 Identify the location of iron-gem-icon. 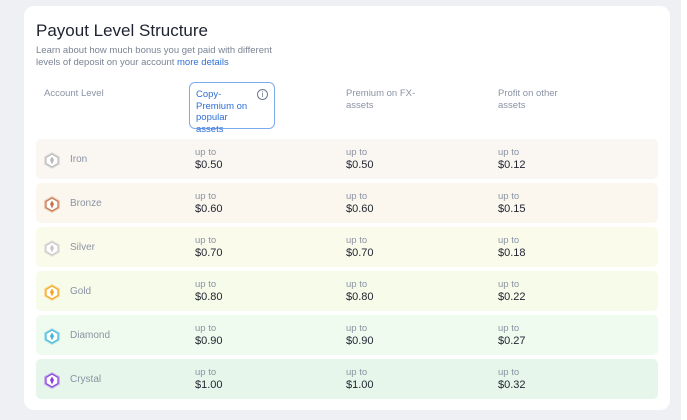
(52, 160).